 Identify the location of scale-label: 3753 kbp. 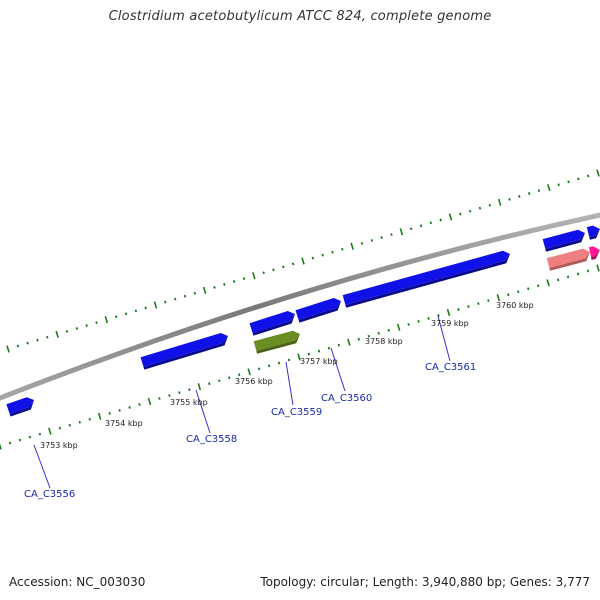
(59, 445).